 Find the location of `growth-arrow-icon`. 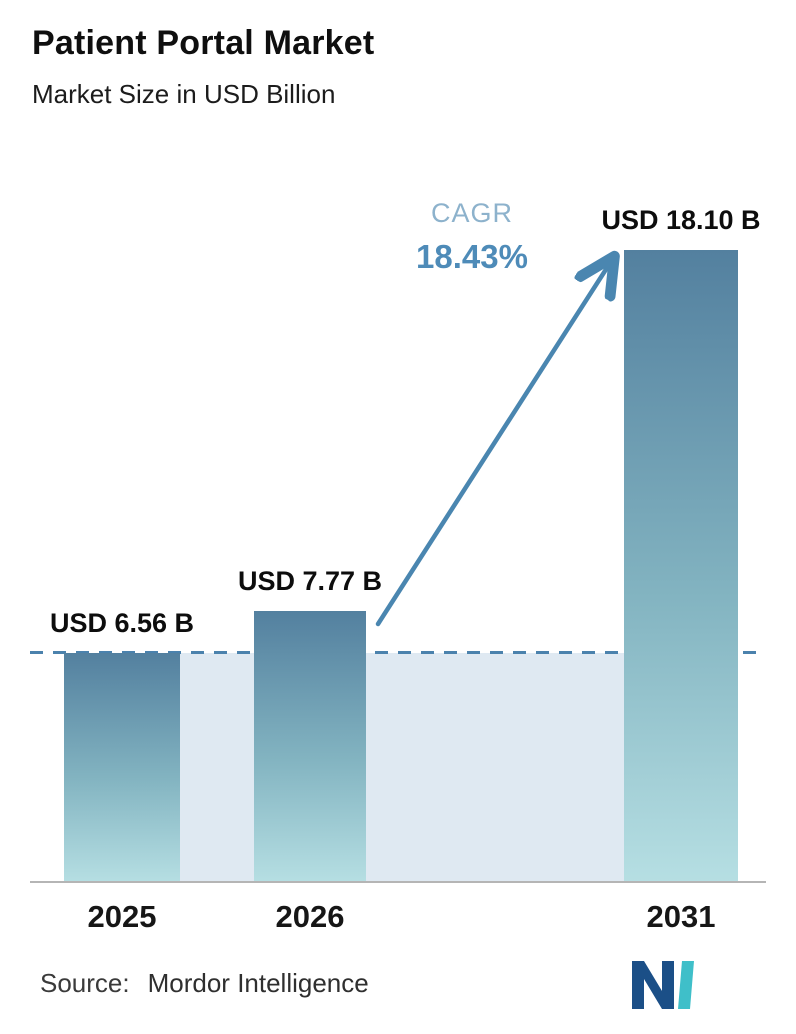

growth-arrow-icon is located at coordinates (496, 440).